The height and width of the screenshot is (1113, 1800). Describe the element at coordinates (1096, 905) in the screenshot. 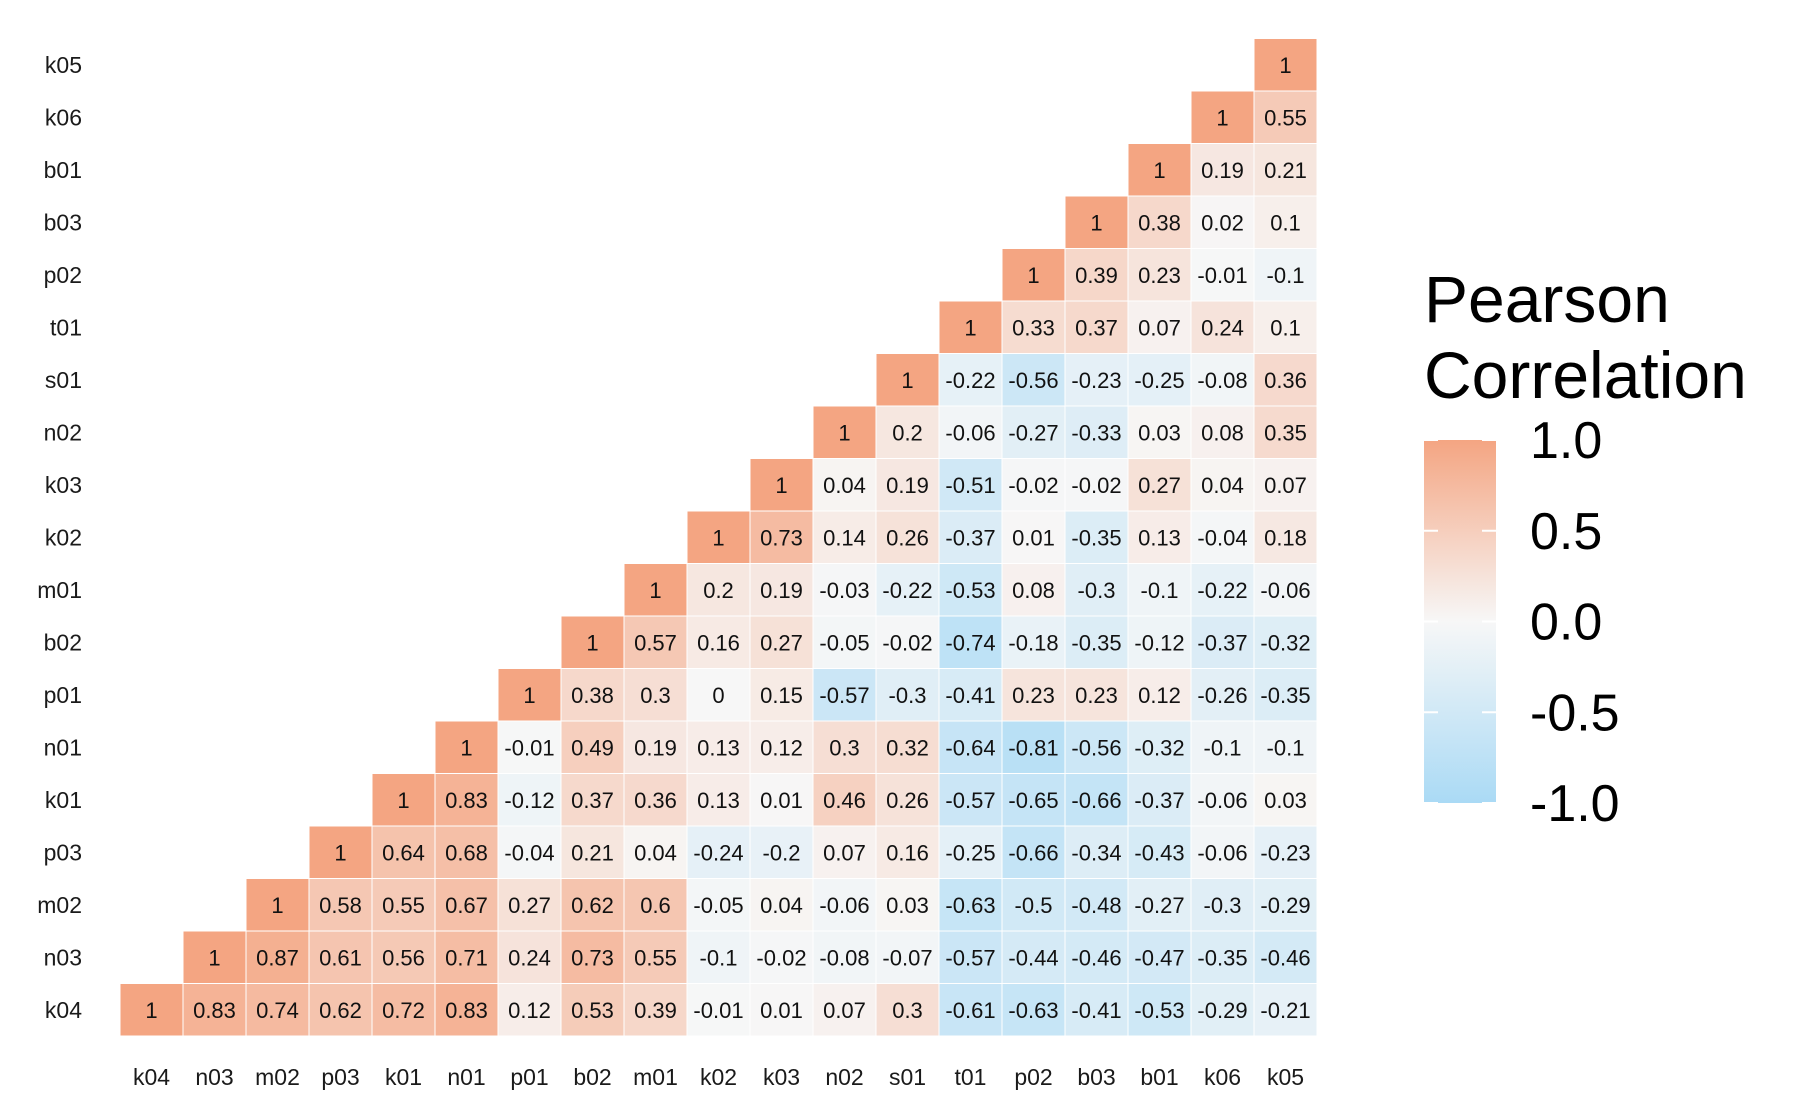

I see `cell-value-label-b03-m02: -0.48` at that location.